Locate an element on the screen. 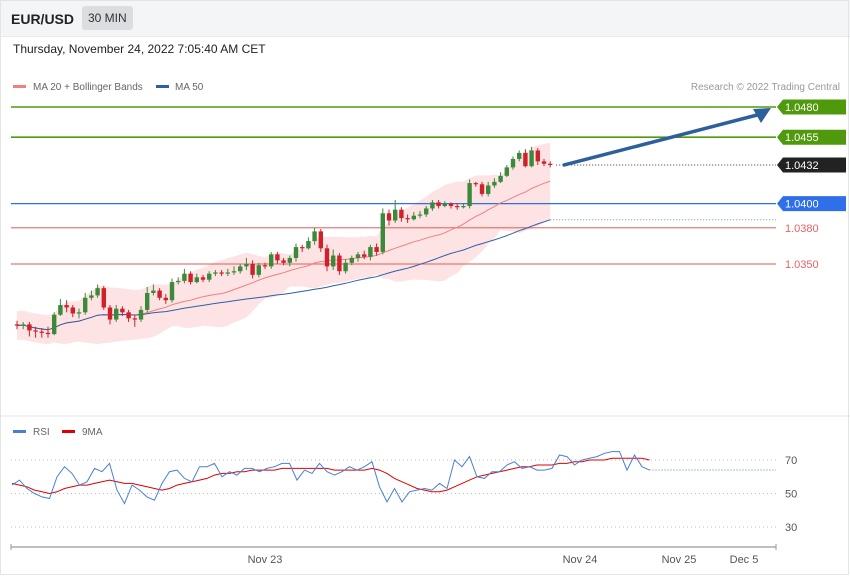  credit-text: Research © 2022 Trading Central is located at coordinates (765, 87).